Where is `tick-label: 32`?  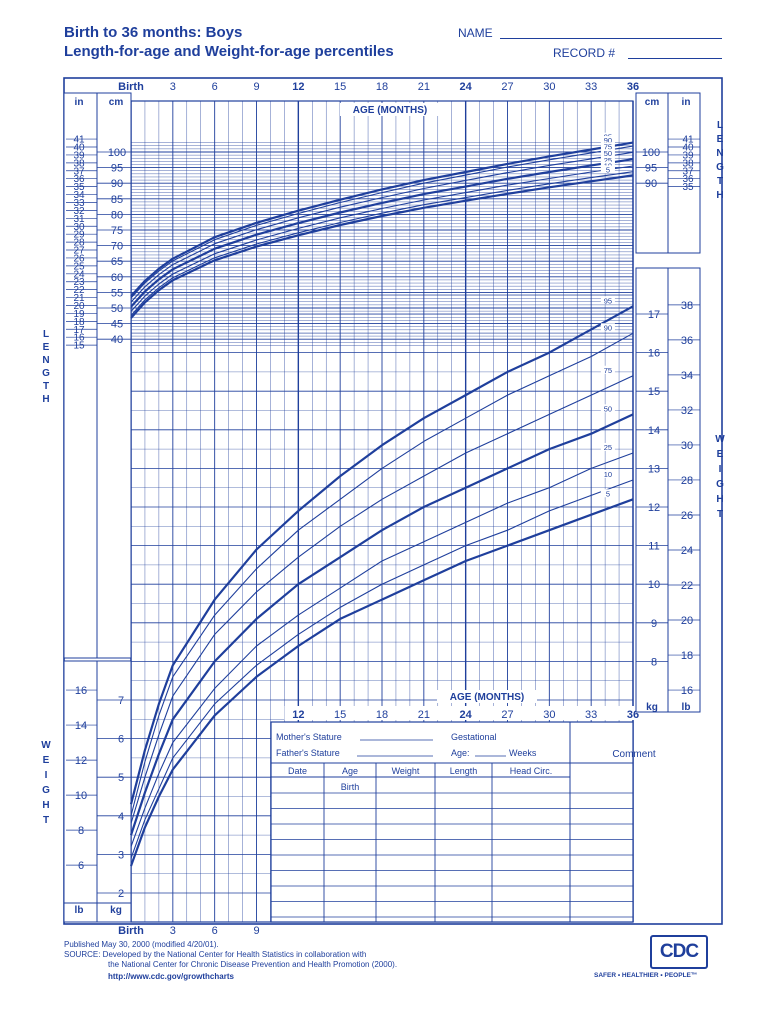
tick-label: 32 is located at coordinates (79, 211).